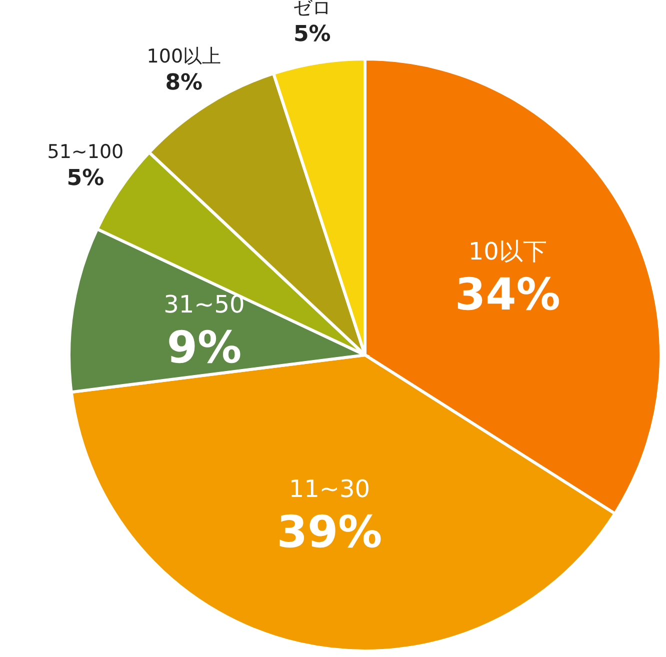 The height and width of the screenshot is (657, 666). Describe the element at coordinates (184, 57) in the screenshot. I see `slice-label: 100以上` at that location.